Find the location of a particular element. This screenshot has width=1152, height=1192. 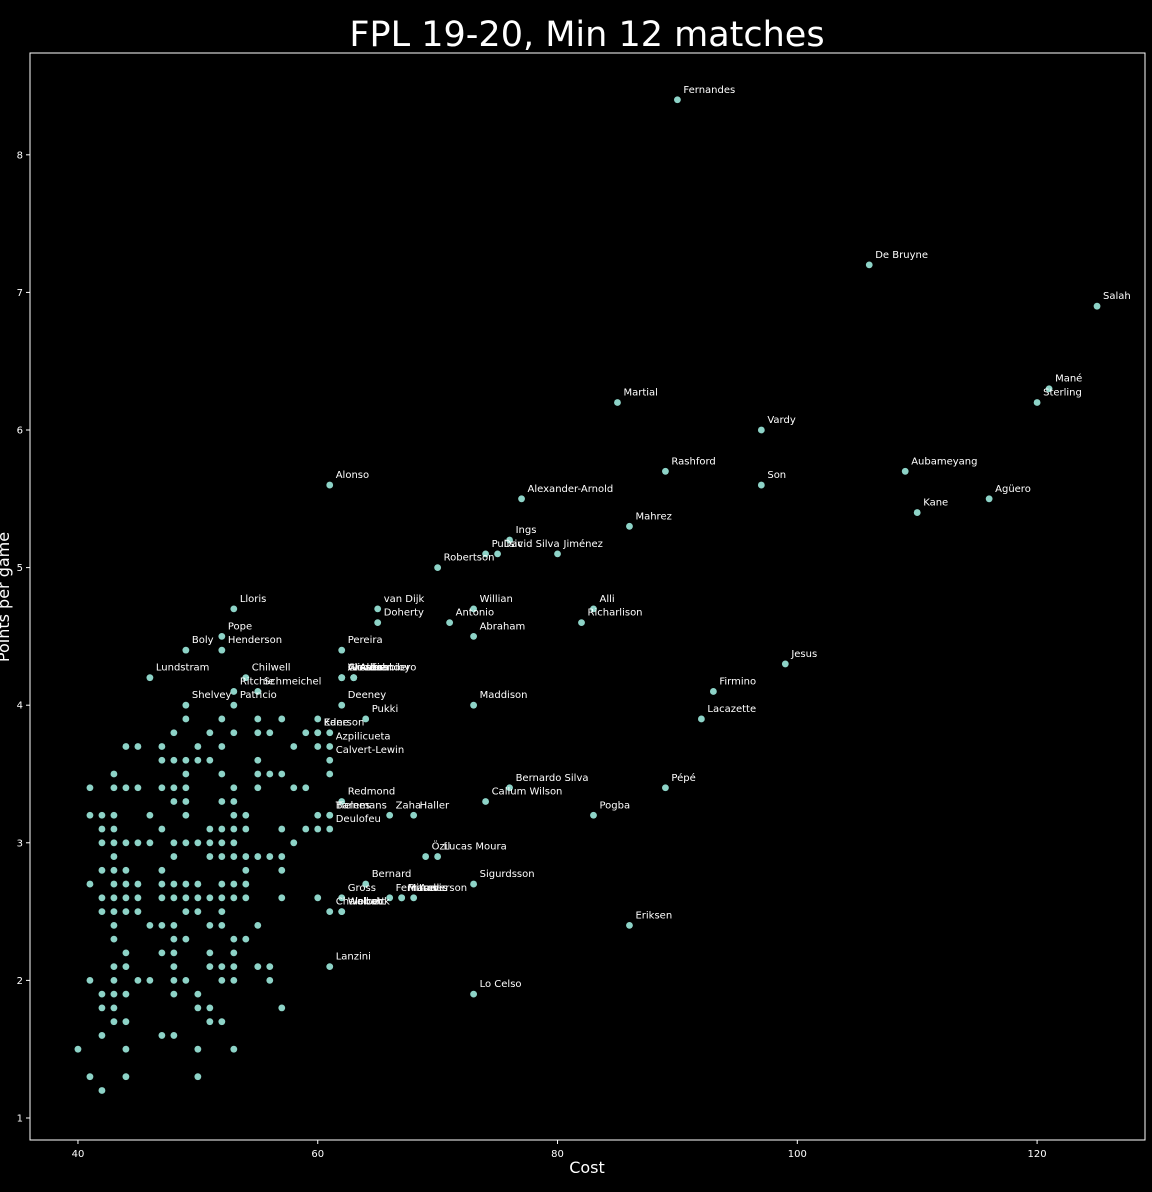

data-label: Kane is located at coordinates (336, 723).